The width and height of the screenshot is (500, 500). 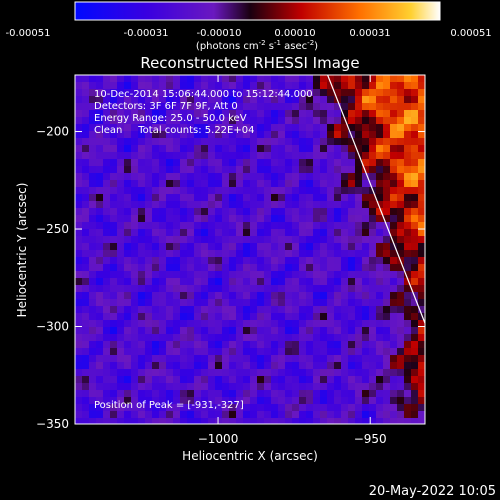 I want to click on colorbar-tick-label: -0.00010, so click(x=219, y=33).